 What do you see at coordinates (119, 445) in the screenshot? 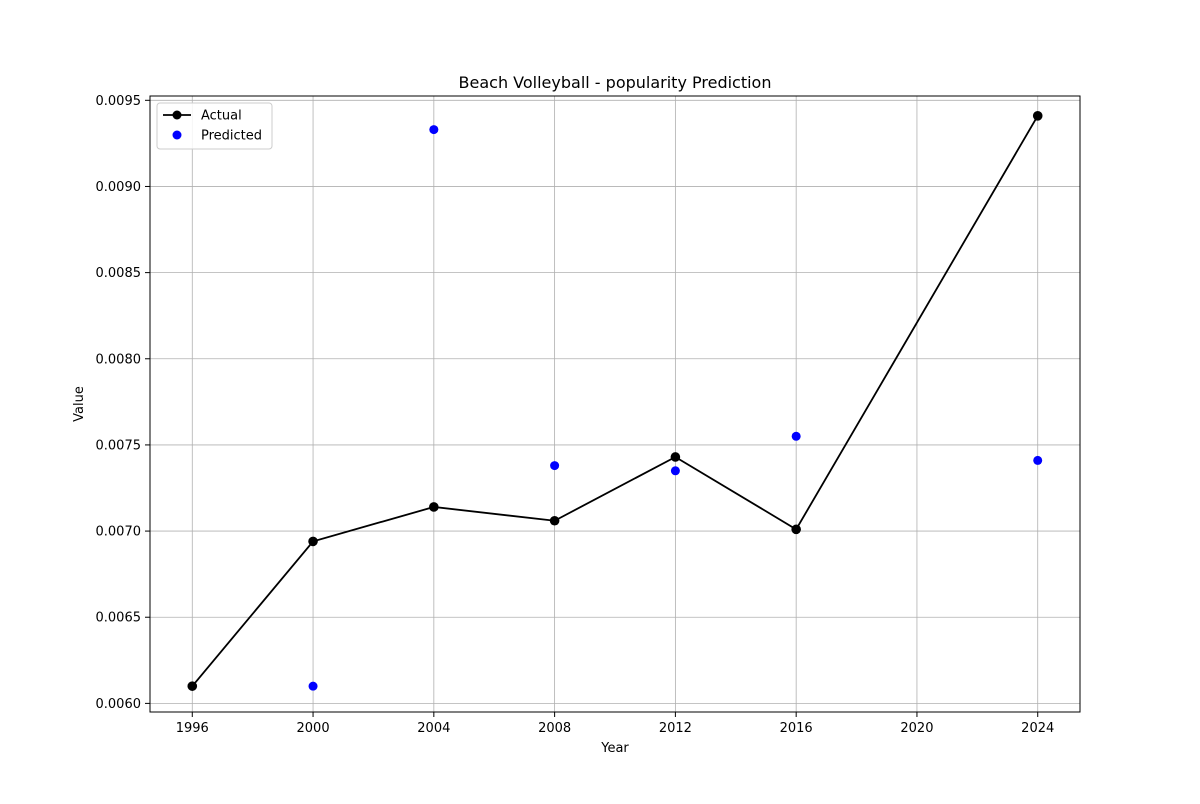
I see `y-tick-label: 0.0075` at bounding box center [119, 445].